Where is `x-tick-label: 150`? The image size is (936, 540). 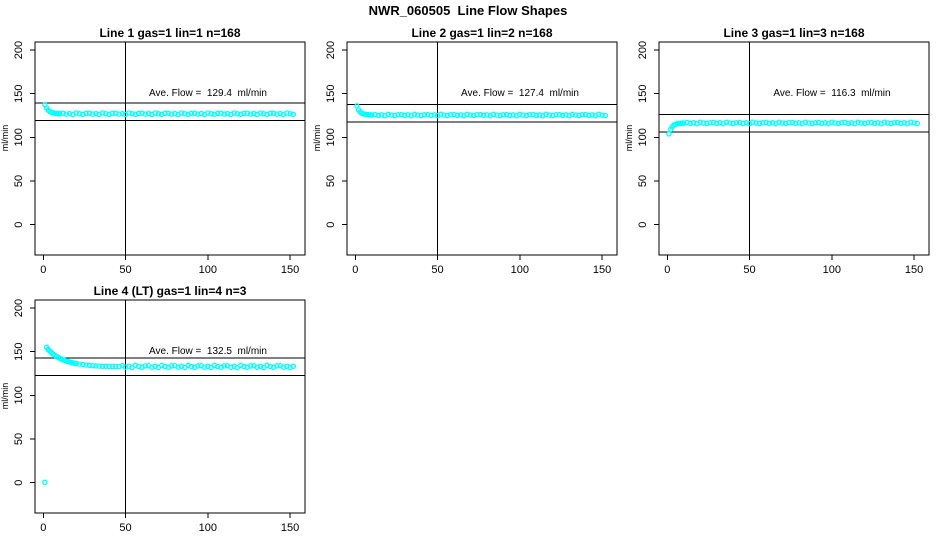
x-tick-label: 150 is located at coordinates (914, 270).